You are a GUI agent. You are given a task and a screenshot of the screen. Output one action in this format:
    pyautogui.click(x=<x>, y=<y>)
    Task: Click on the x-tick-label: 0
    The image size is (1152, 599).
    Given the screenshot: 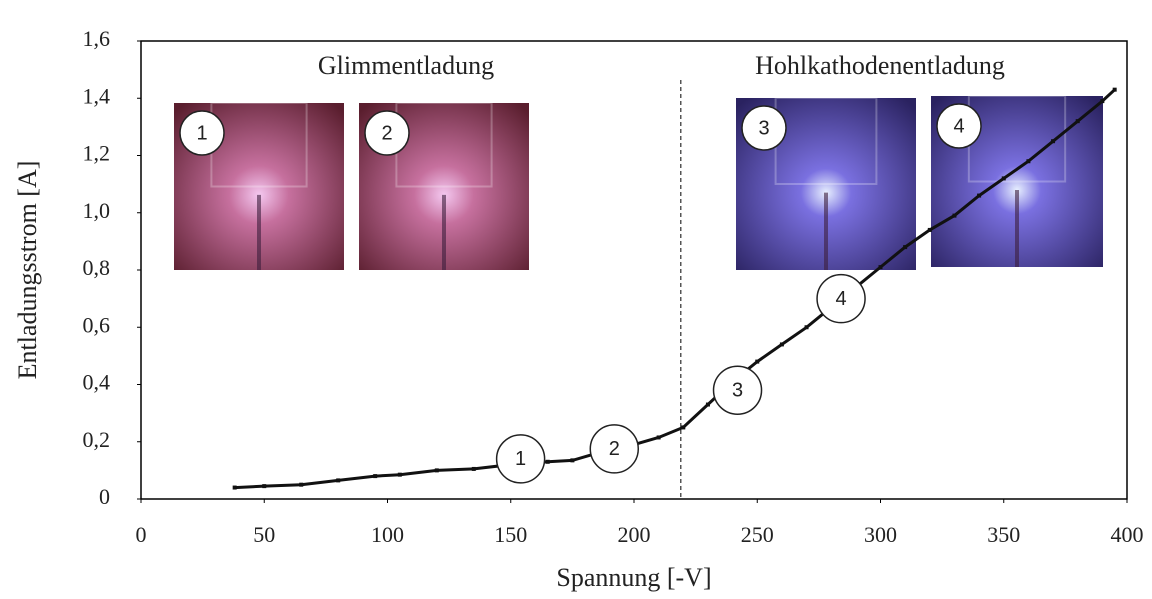 What is the action you would take?
    pyautogui.click(x=141, y=534)
    